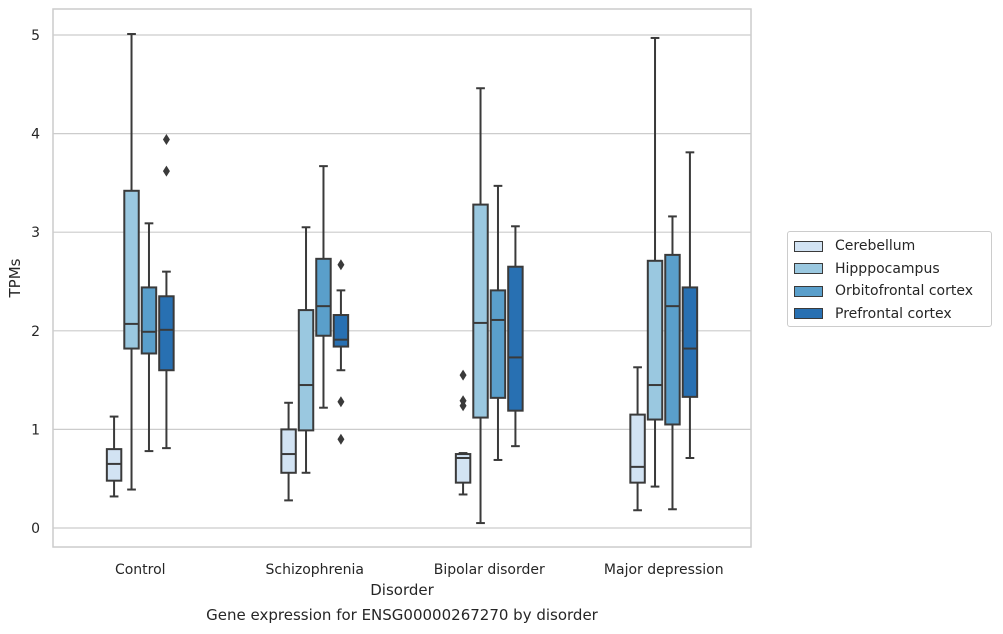 The height and width of the screenshot is (634, 1003). Describe the element at coordinates (15, 278) in the screenshot. I see `y-axis-label: TPMs` at that location.